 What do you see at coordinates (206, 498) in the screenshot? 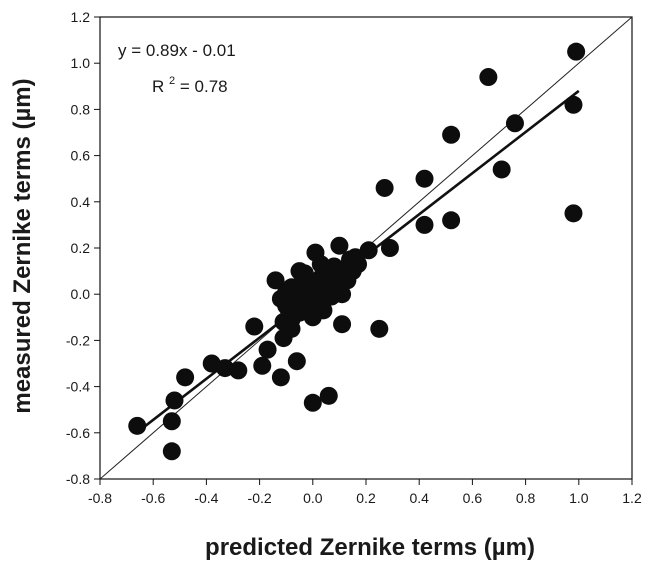
I see `x-tick-label: -0.4` at bounding box center [206, 498].